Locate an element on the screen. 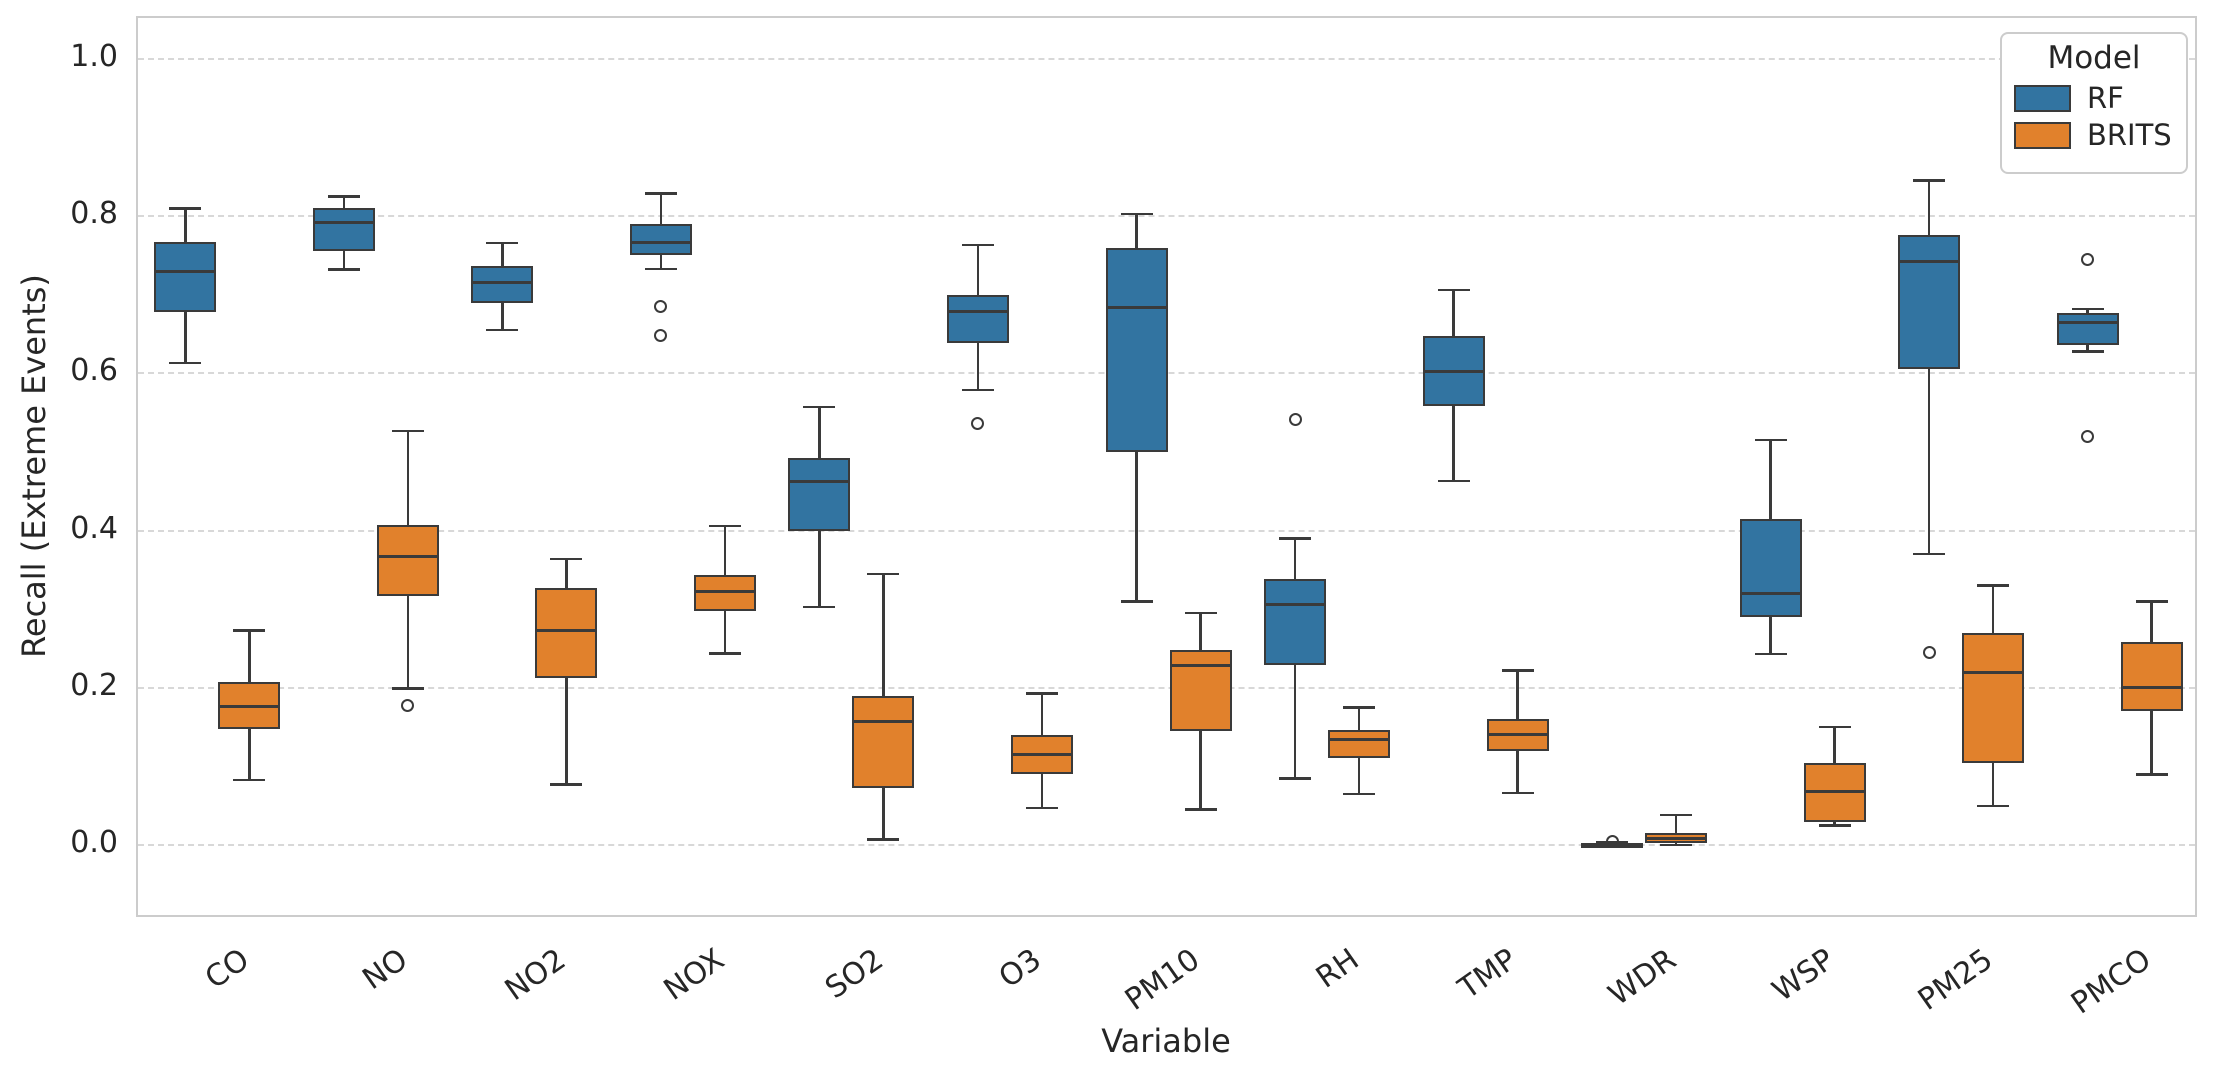 This screenshot has height=1081, width=2219. y-tick-label-0.6: 0.6 is located at coordinates (94, 371).